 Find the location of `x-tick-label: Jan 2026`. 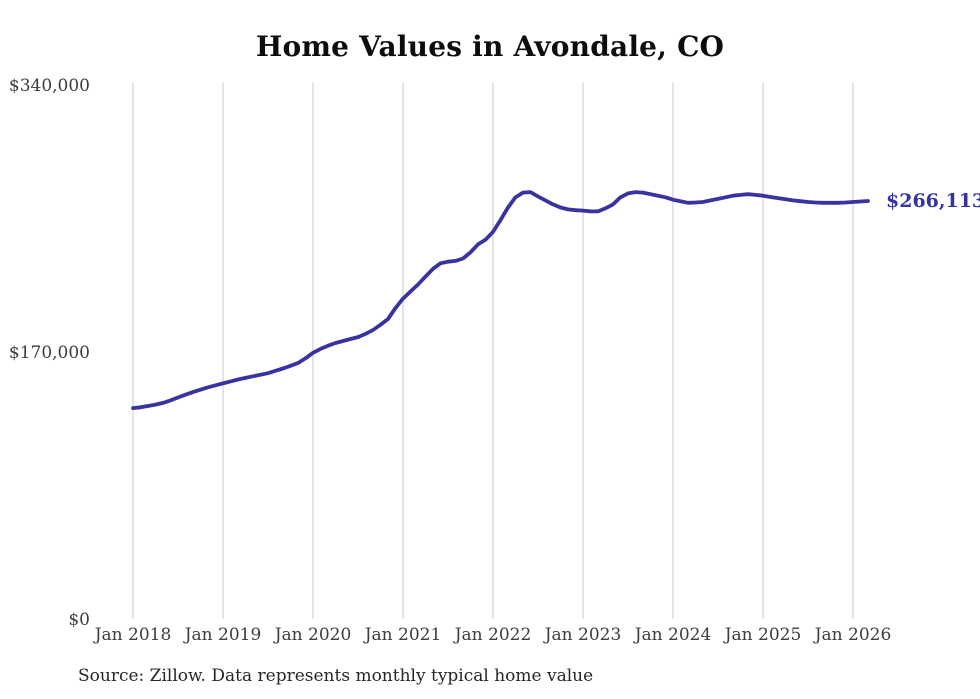

x-tick-label: Jan 2026 is located at coordinates (852, 635).